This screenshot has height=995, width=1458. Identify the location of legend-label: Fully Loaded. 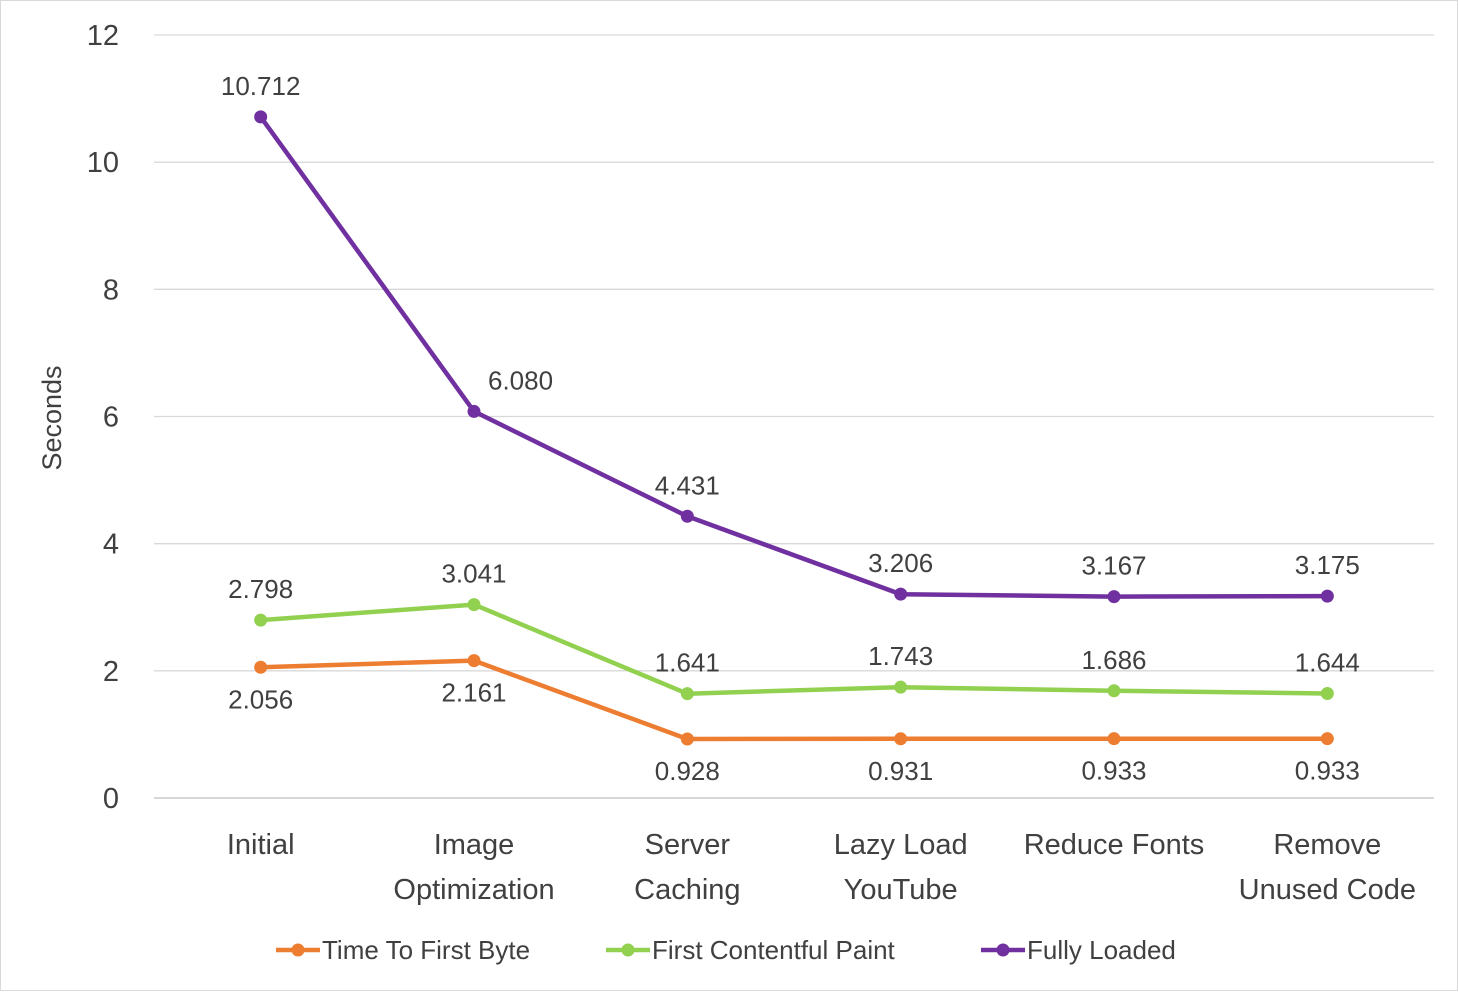
(1101, 950).